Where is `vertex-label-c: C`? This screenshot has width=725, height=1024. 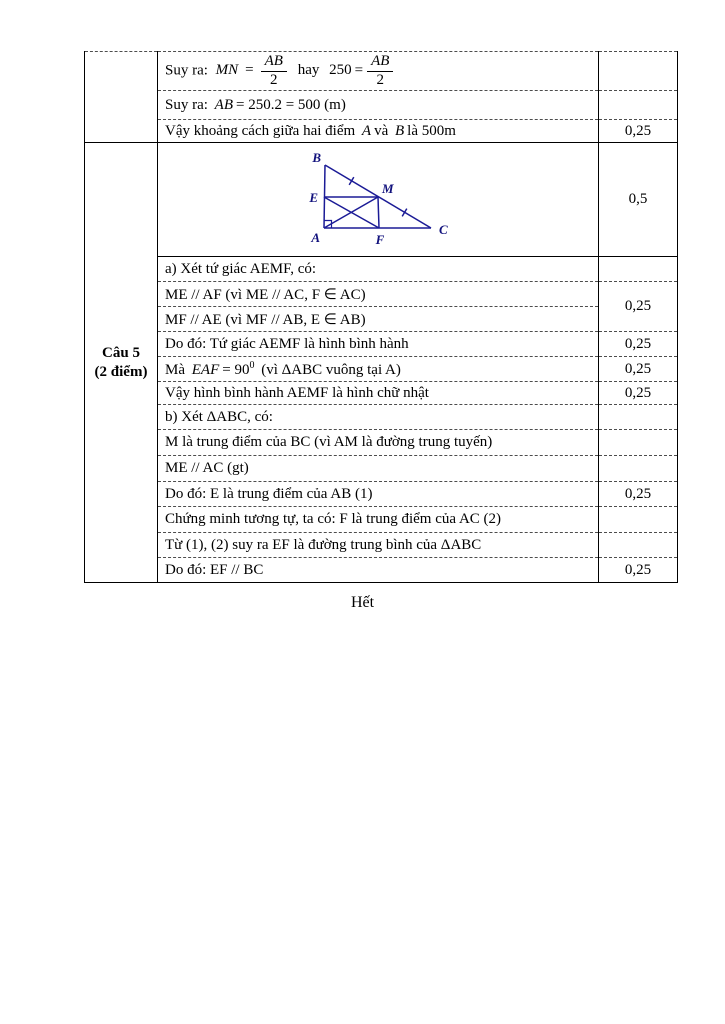 vertex-label-c: C is located at coordinates (443, 229).